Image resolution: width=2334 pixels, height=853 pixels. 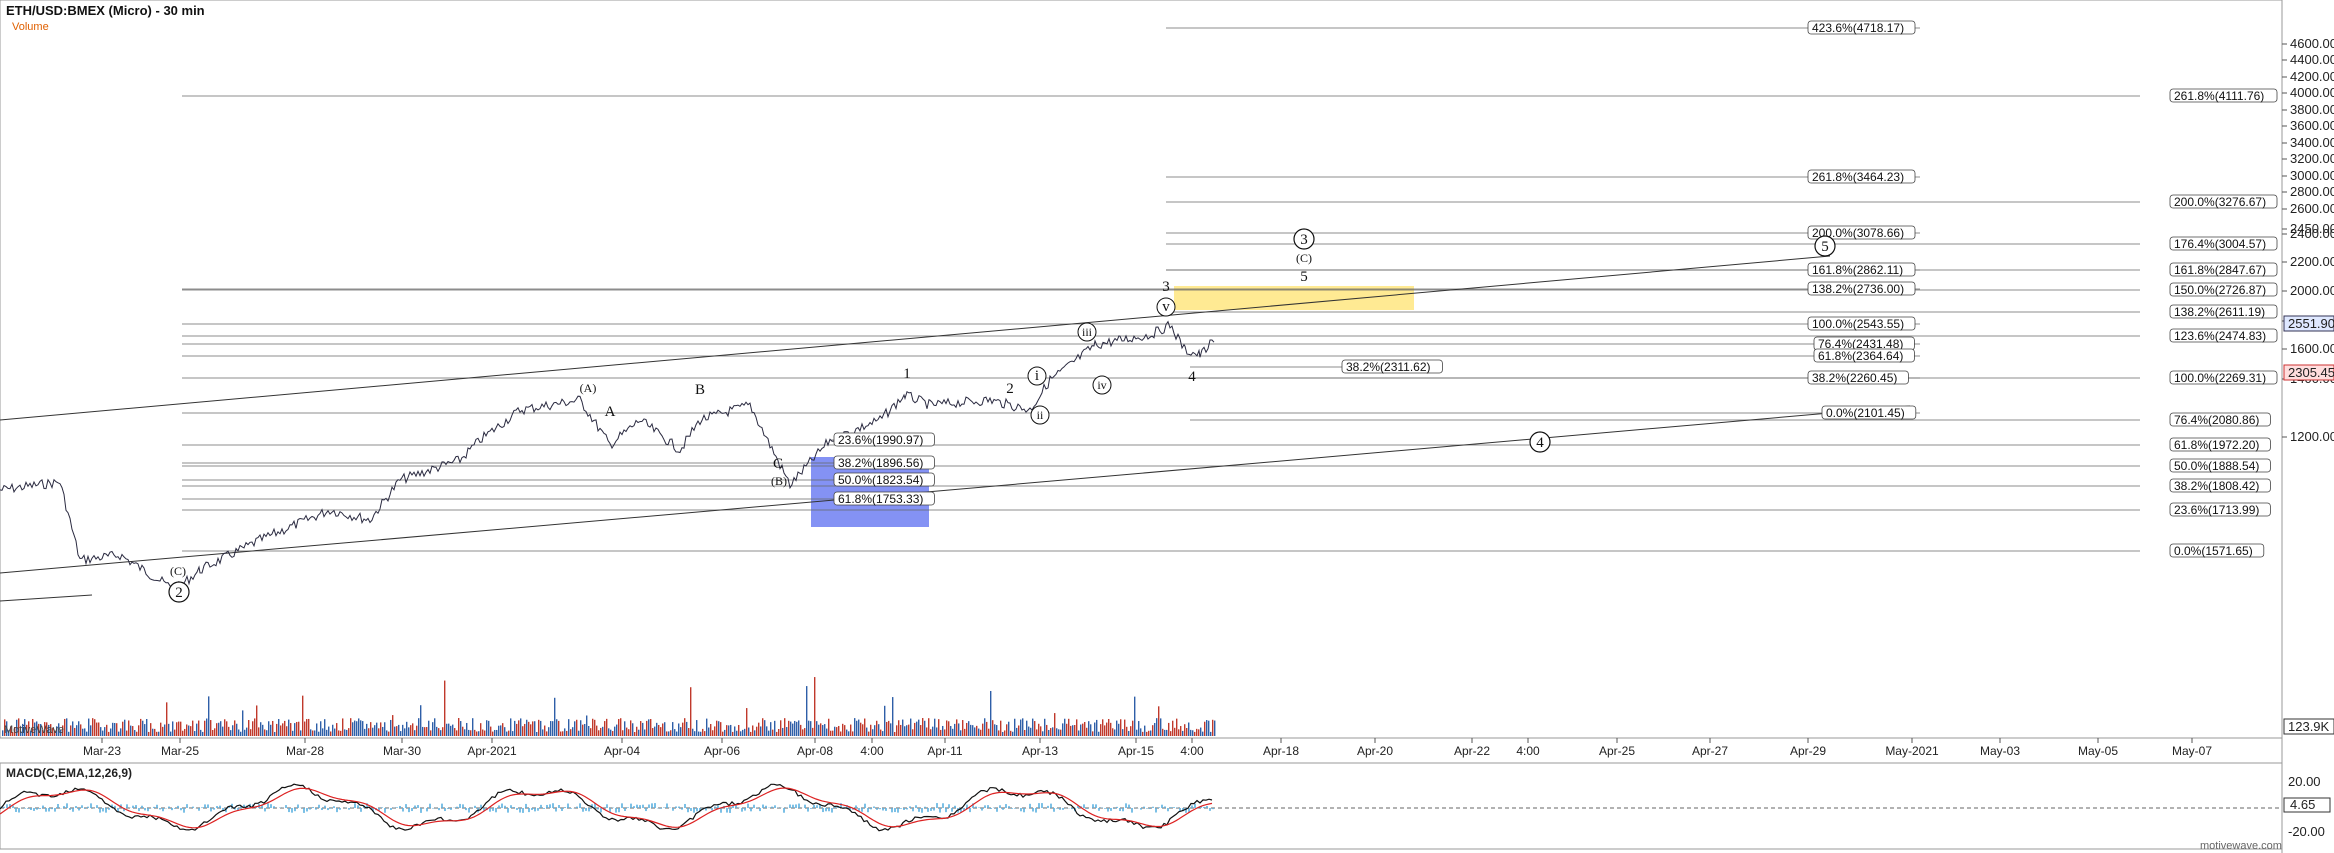 I want to click on time-tick-label: Apr-25, so click(x=1617, y=751).